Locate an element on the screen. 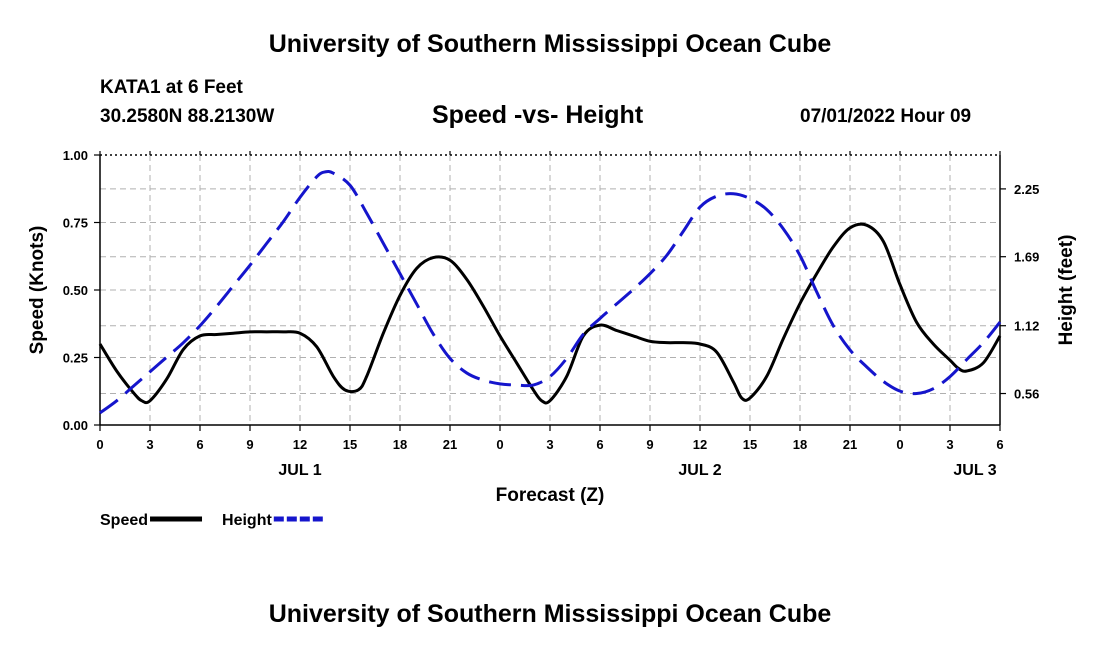  station-coordinates: 30.2580N 88.2130W is located at coordinates (187, 116).